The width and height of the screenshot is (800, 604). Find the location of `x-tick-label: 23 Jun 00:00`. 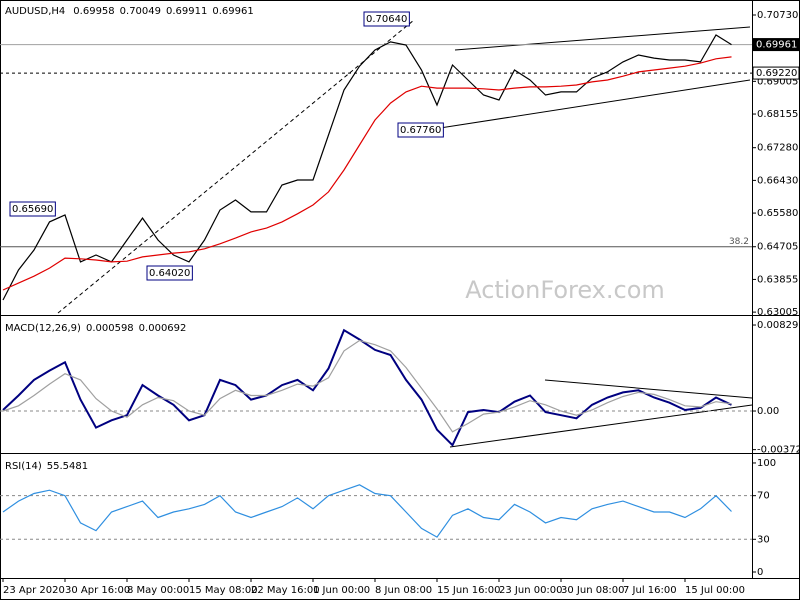

x-tick-label: 23 Jun 00:00 is located at coordinates (531, 590).